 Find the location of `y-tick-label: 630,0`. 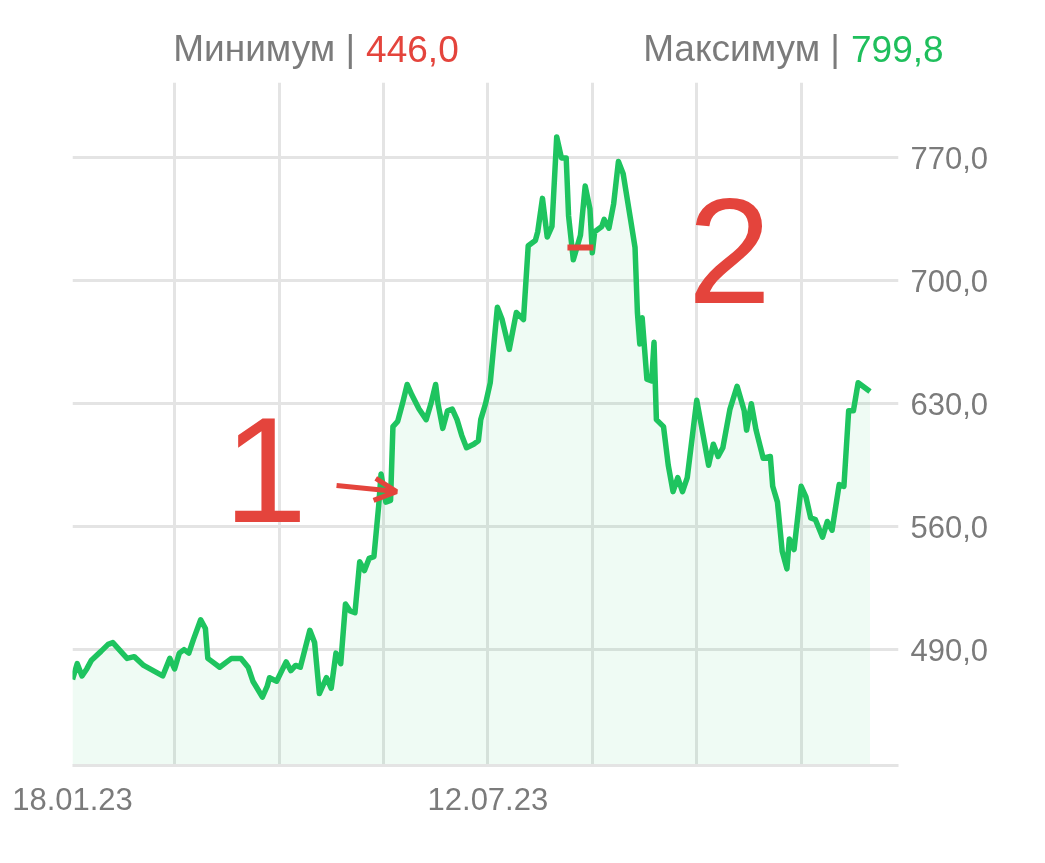

y-tick-label: 630,0 is located at coordinates (949, 404).